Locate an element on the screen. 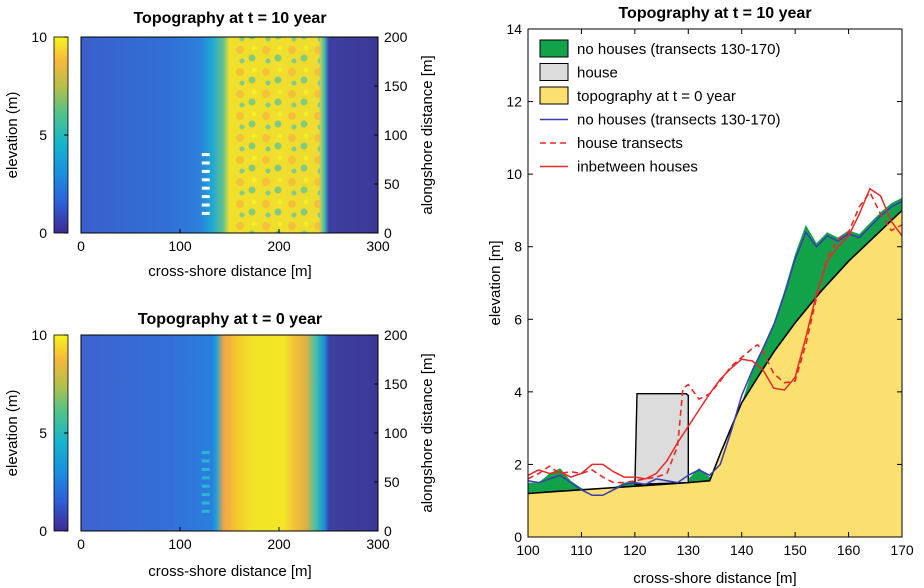  map-t0-heatmap is located at coordinates (229, 433).